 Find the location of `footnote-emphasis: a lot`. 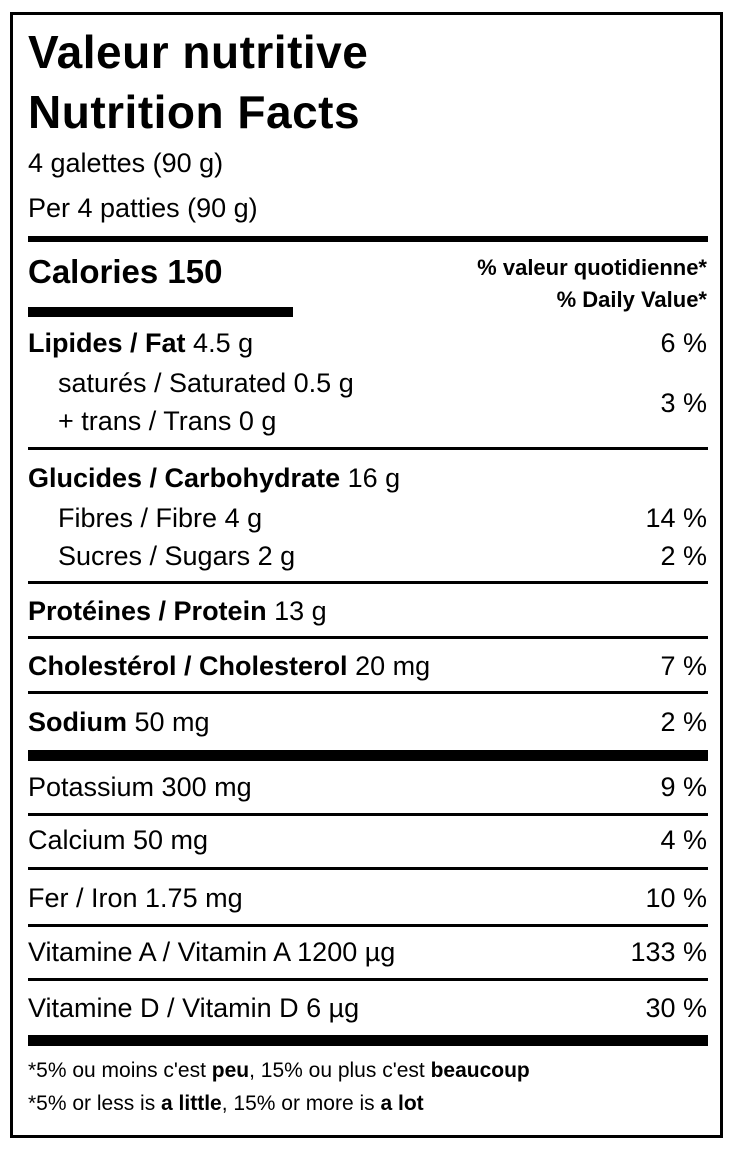

footnote-emphasis: a lot is located at coordinates (402, 1103).